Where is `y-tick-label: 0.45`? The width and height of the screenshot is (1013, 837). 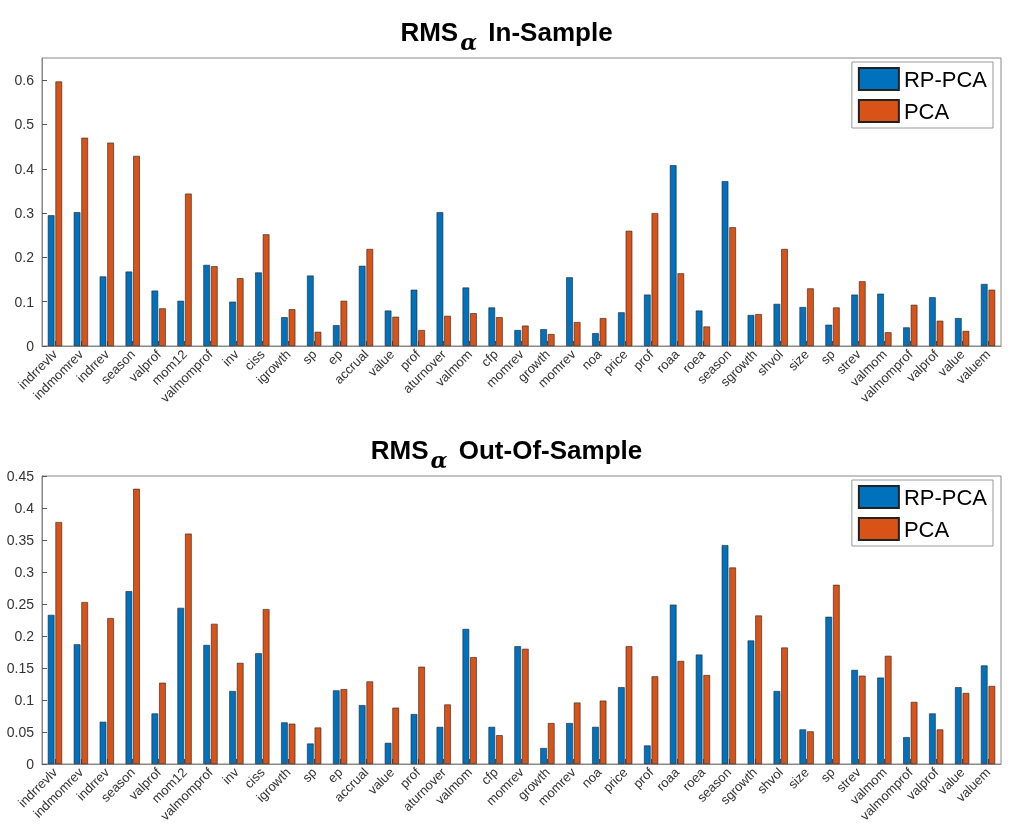 y-tick-label: 0.45 is located at coordinates (20, 476).